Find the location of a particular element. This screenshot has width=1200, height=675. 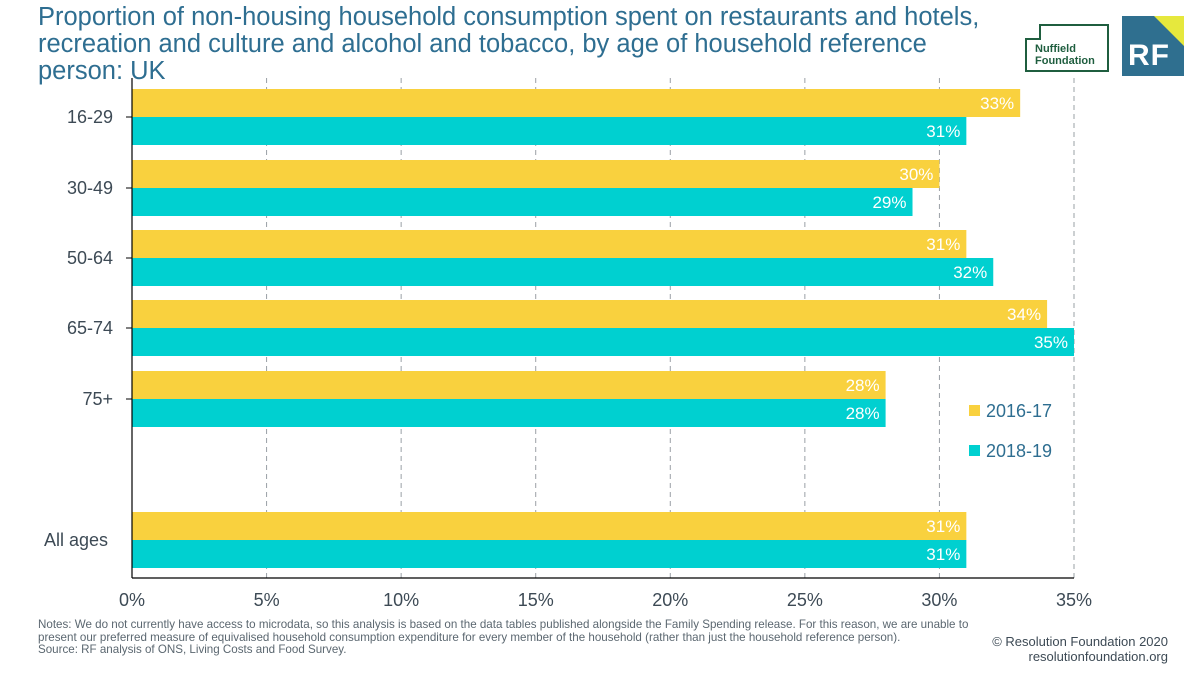

x-tick-label: 0% is located at coordinates (132, 600).